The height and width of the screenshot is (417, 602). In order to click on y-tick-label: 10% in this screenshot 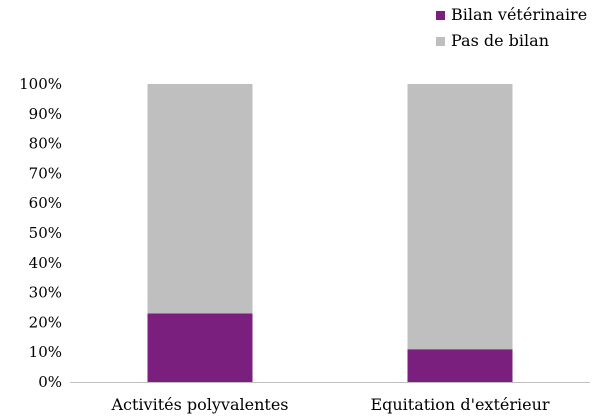, I will do `click(45, 352)`.